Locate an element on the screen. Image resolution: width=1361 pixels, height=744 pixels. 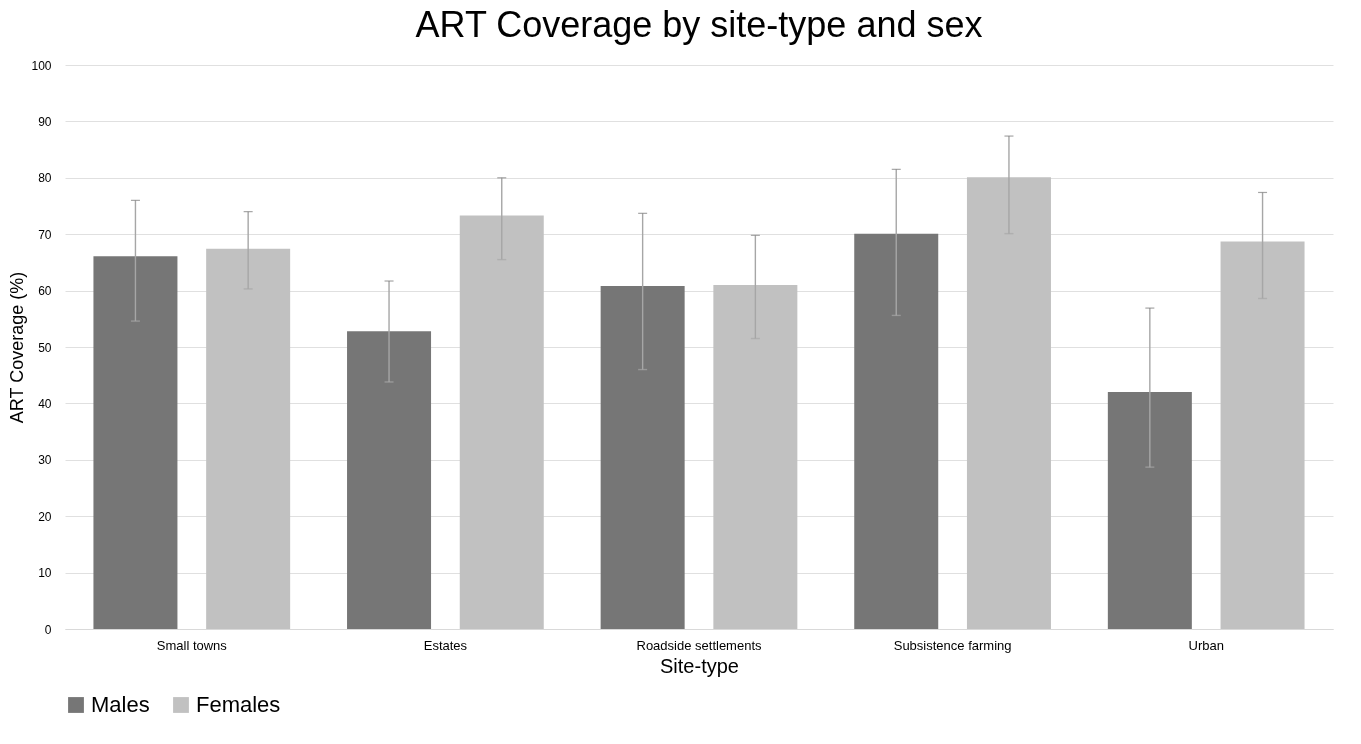
y-tick-label: 100 is located at coordinates (41, 65).